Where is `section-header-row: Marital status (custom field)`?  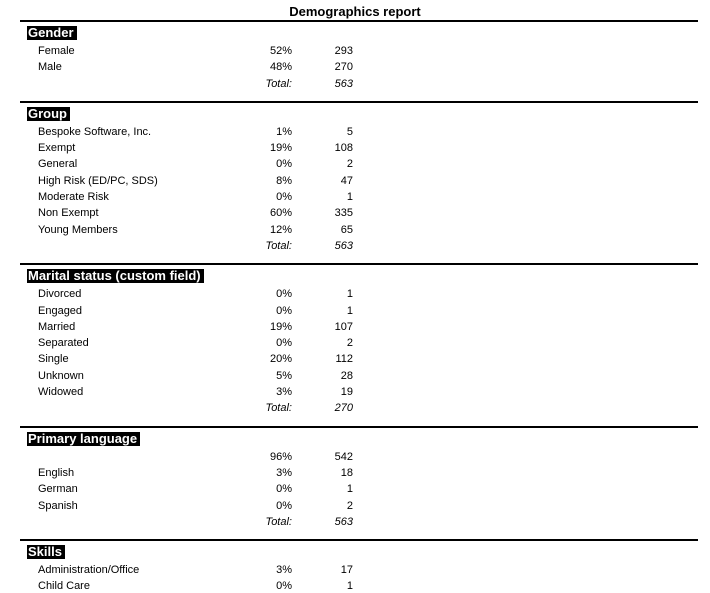
section-header-row: Marital status (custom field) is located at coordinates (368, 276).